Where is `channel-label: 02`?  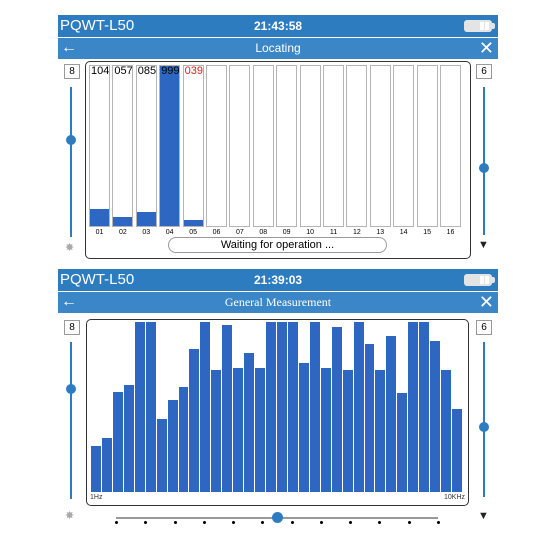
channel-label: 02 is located at coordinates (122, 232).